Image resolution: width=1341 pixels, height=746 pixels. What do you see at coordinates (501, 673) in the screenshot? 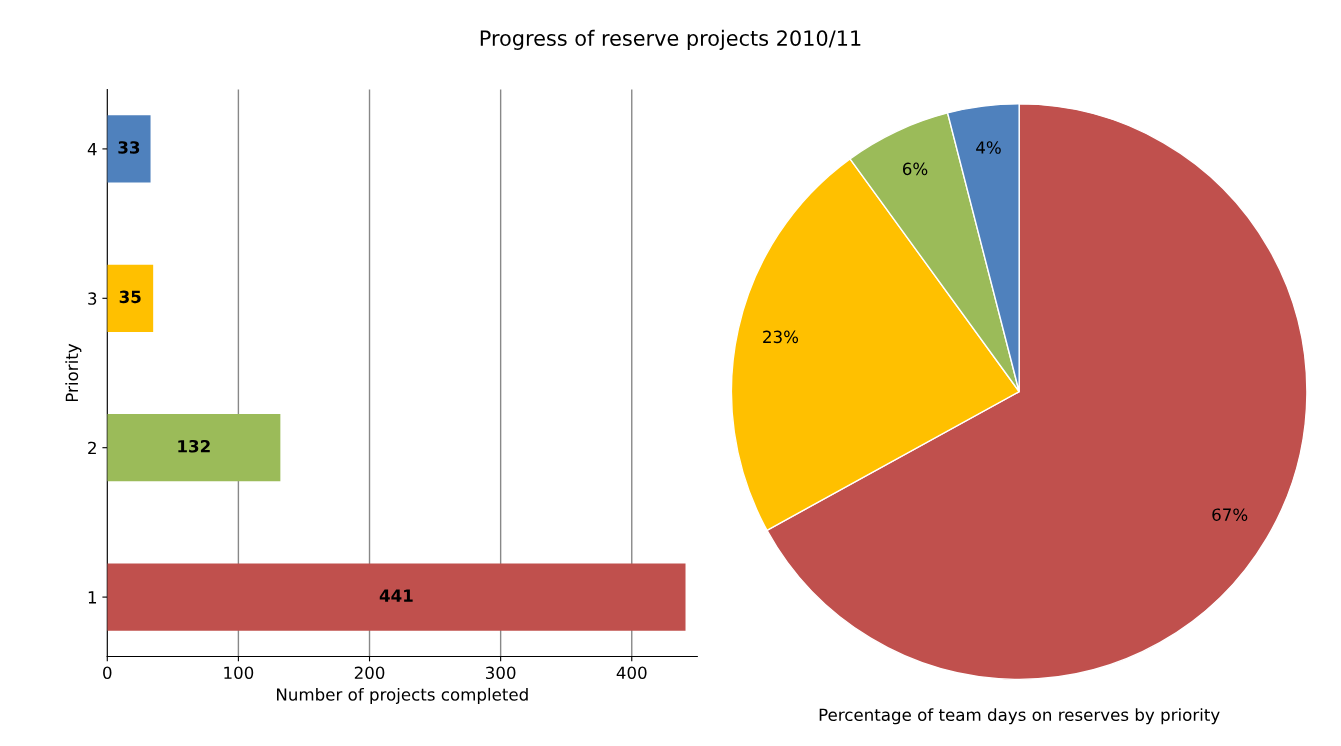
I see `x-tick-label: 300` at bounding box center [501, 673].